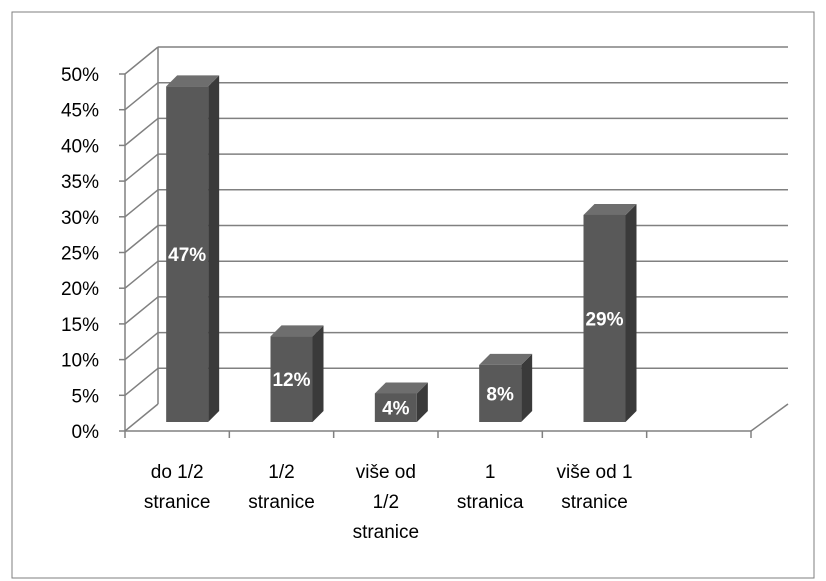 This screenshot has width=826, height=581. I want to click on x-category-label: 1 stranica, so click(490, 487).